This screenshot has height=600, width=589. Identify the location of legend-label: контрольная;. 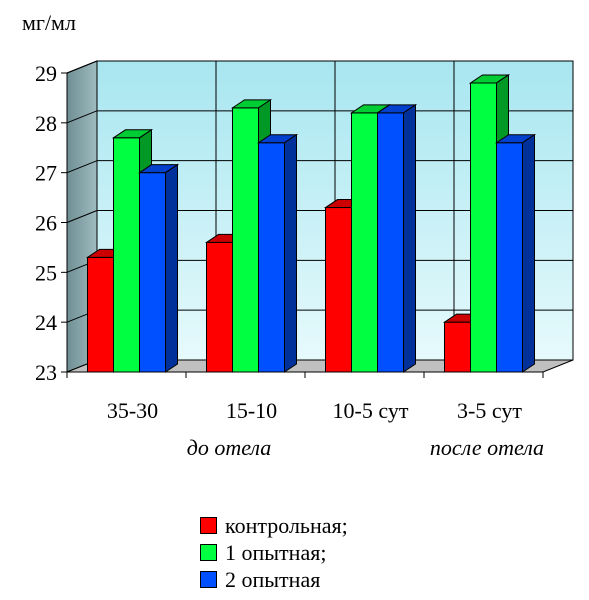
(286, 525).